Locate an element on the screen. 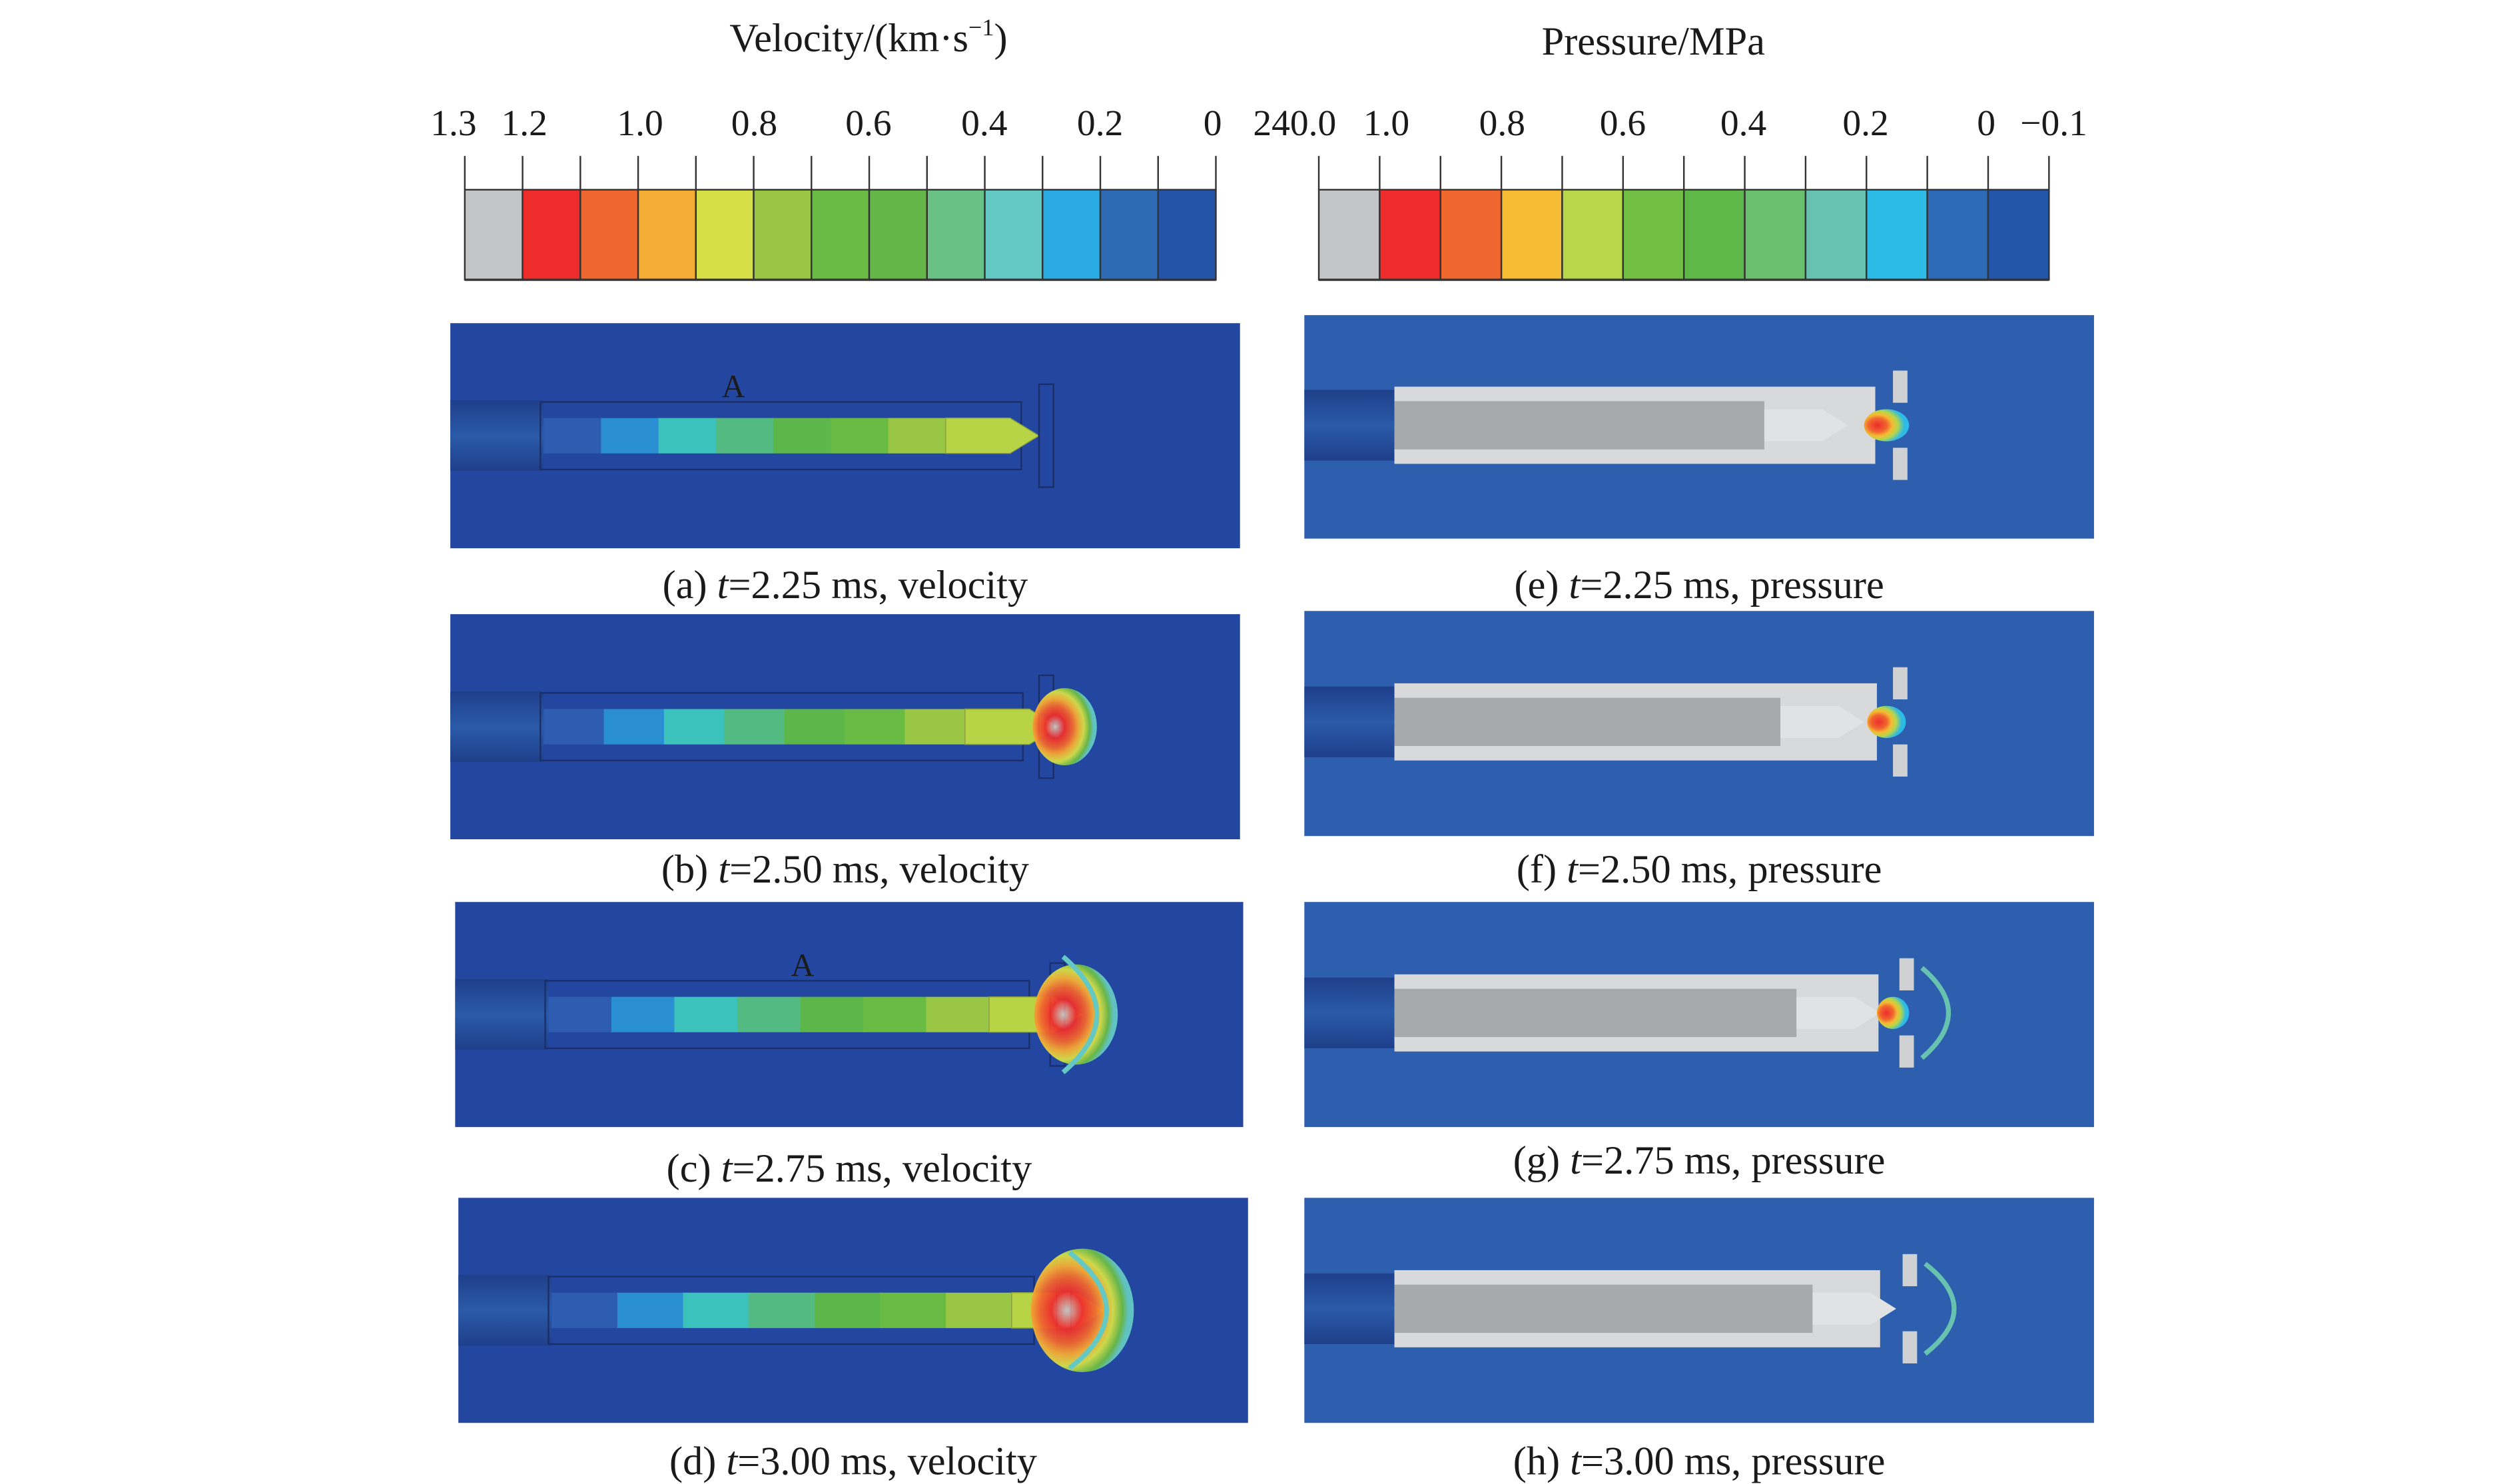  velocity-legend-tick-label: 0.4 is located at coordinates (984, 123).